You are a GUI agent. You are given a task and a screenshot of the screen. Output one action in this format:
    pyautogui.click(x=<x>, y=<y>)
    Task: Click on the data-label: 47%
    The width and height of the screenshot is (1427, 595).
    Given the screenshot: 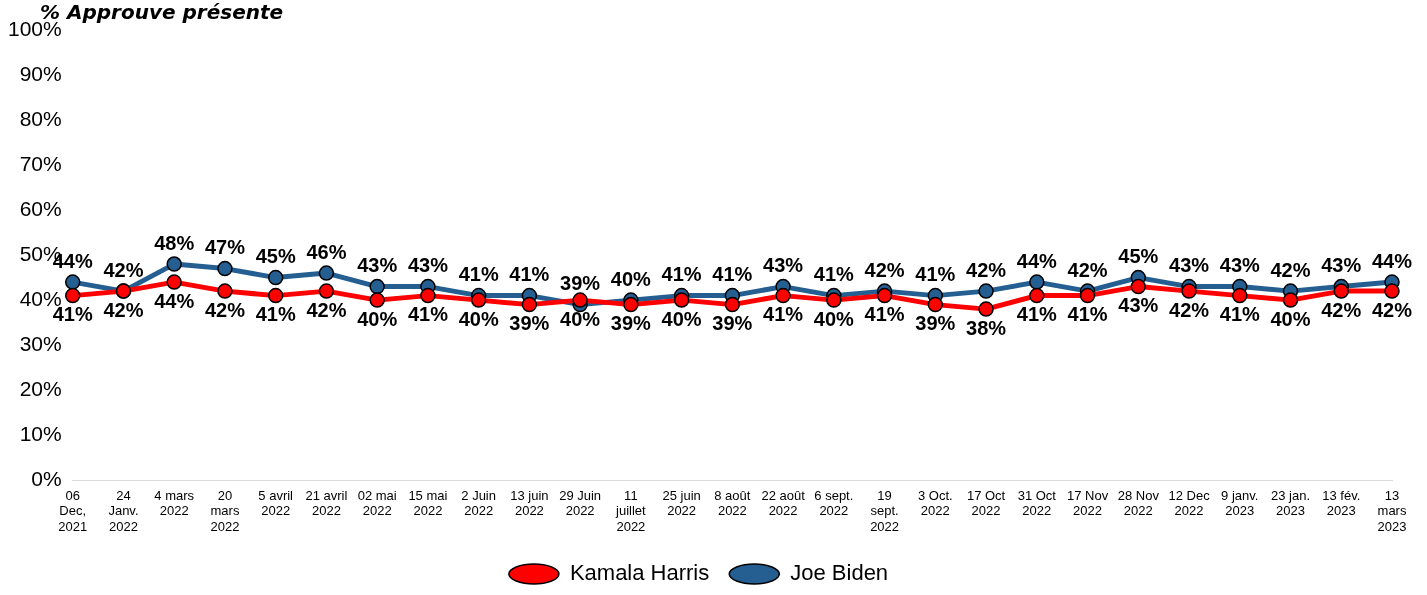 What is the action you would take?
    pyautogui.click(x=225, y=247)
    